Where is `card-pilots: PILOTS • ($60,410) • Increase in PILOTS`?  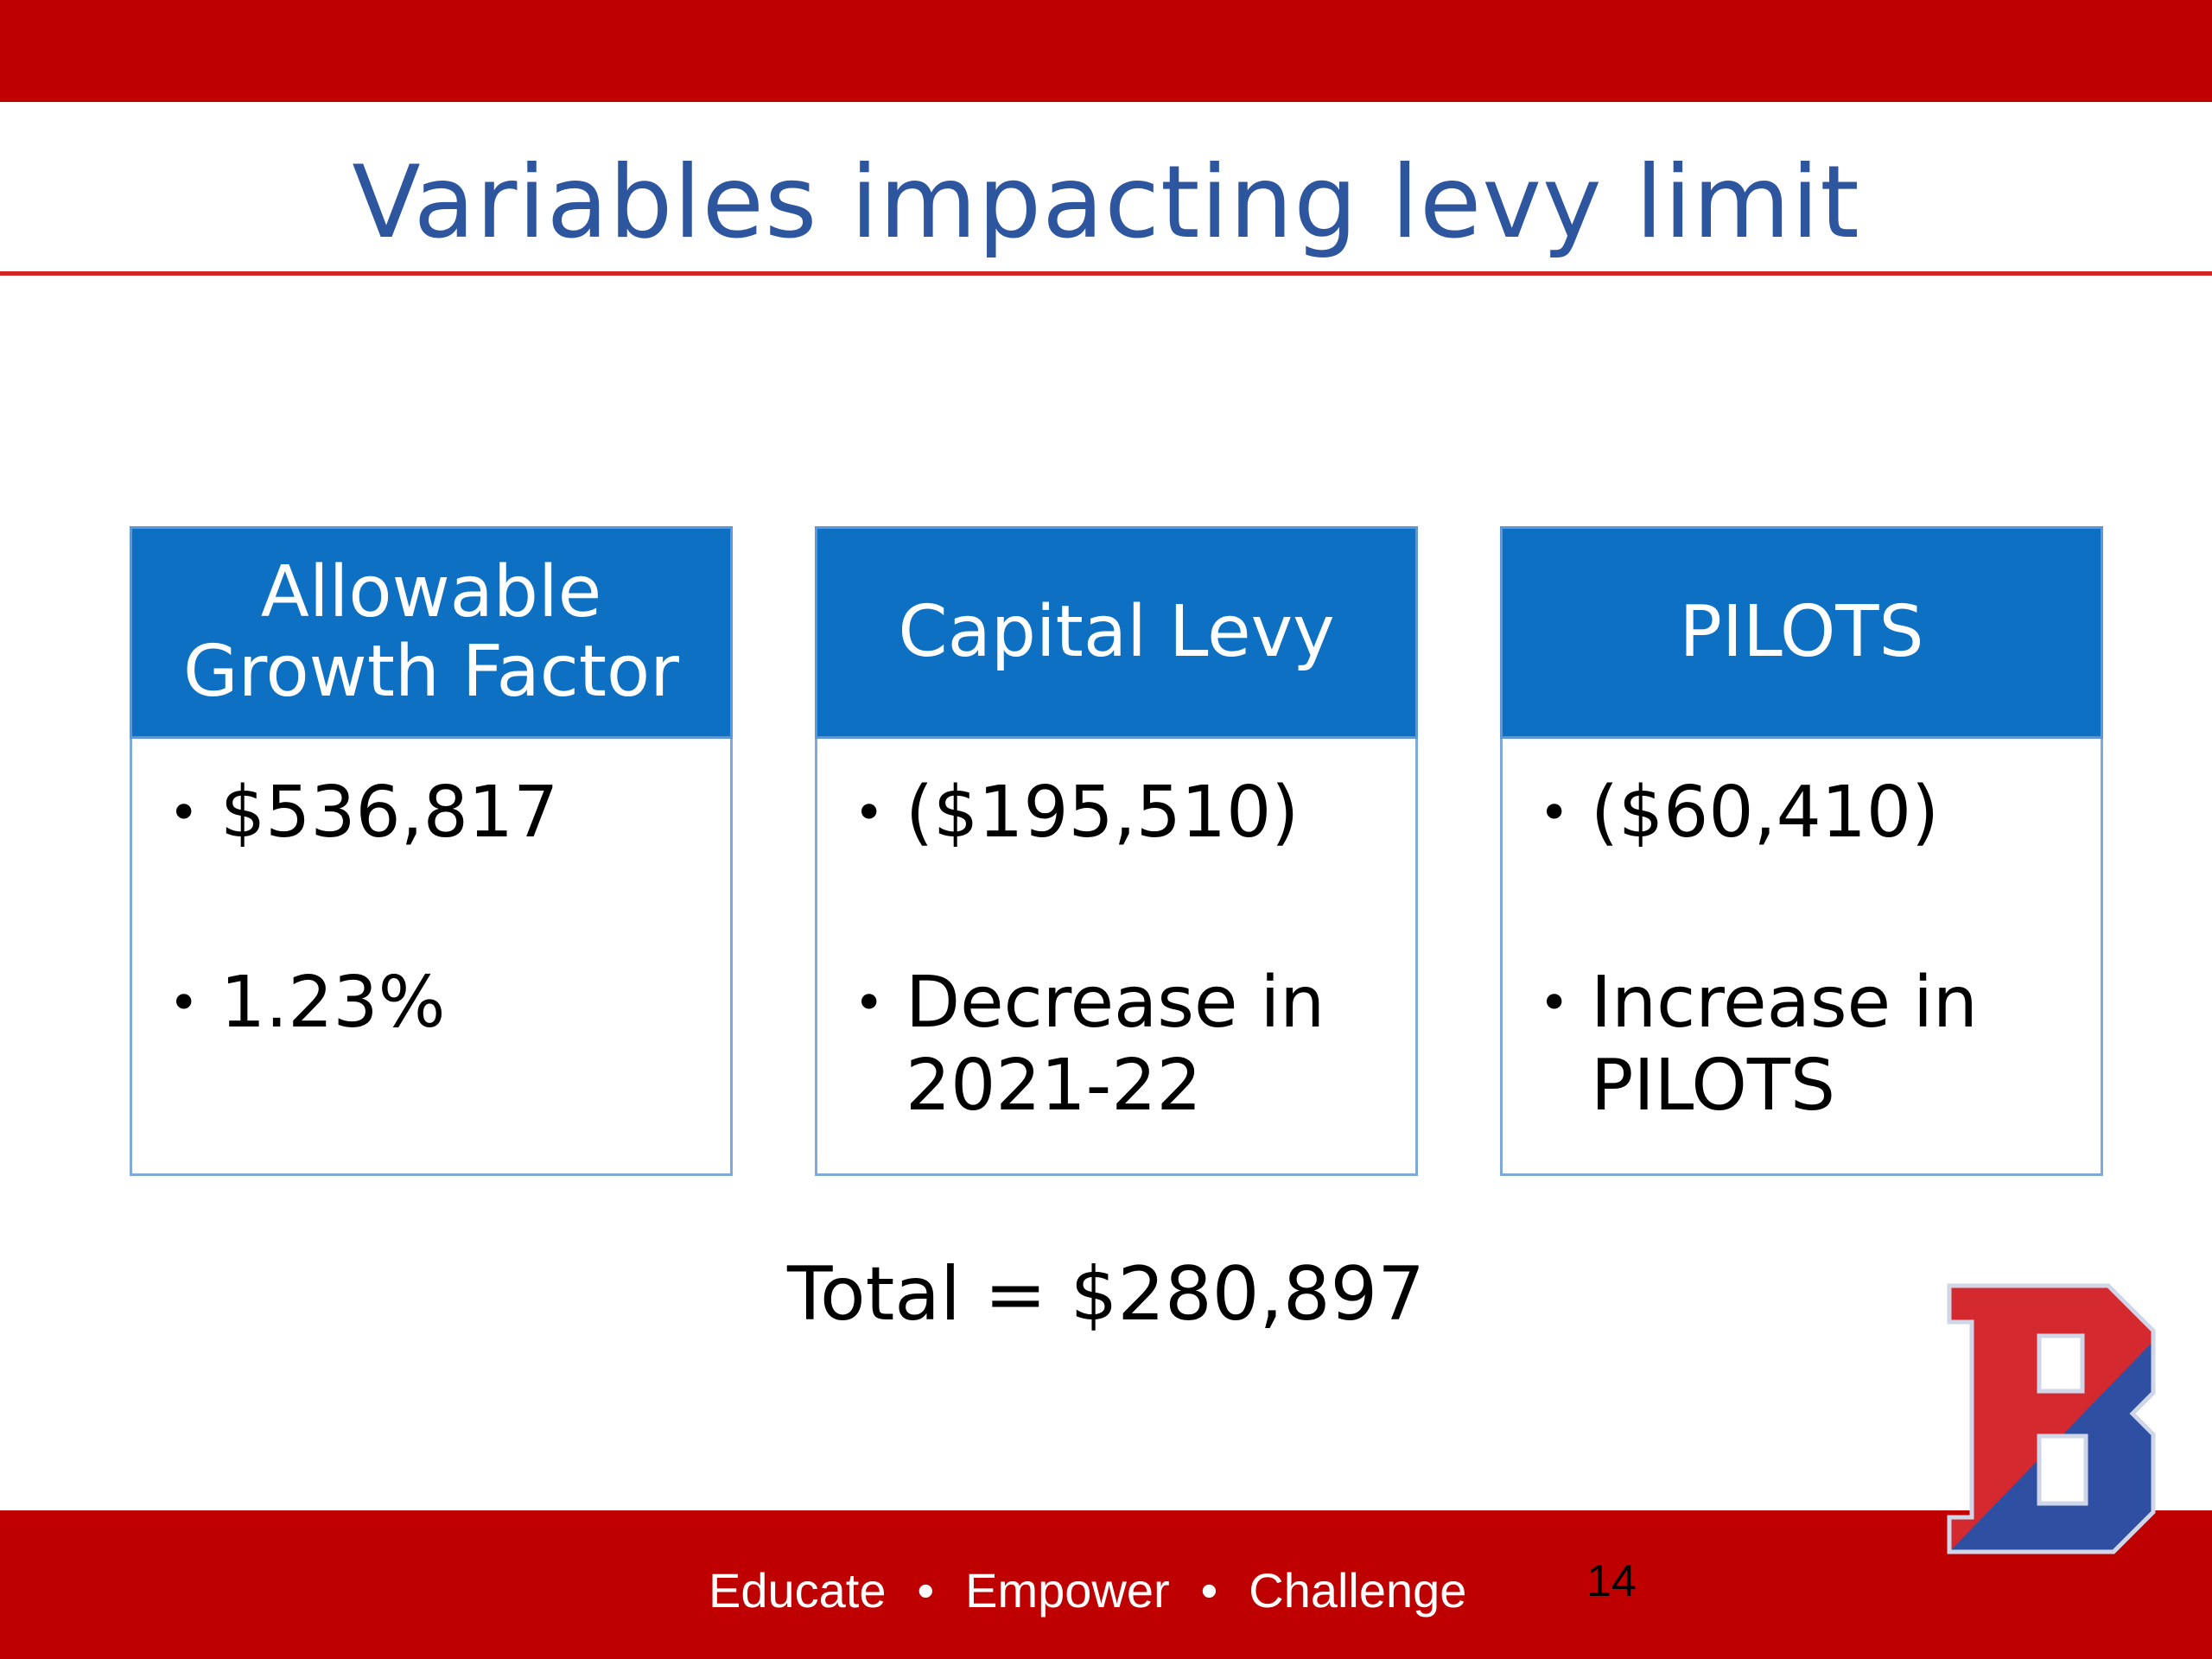
card-pilots: PILOTS • ($60,410) • Increase in PILOTS is located at coordinates (1801, 851).